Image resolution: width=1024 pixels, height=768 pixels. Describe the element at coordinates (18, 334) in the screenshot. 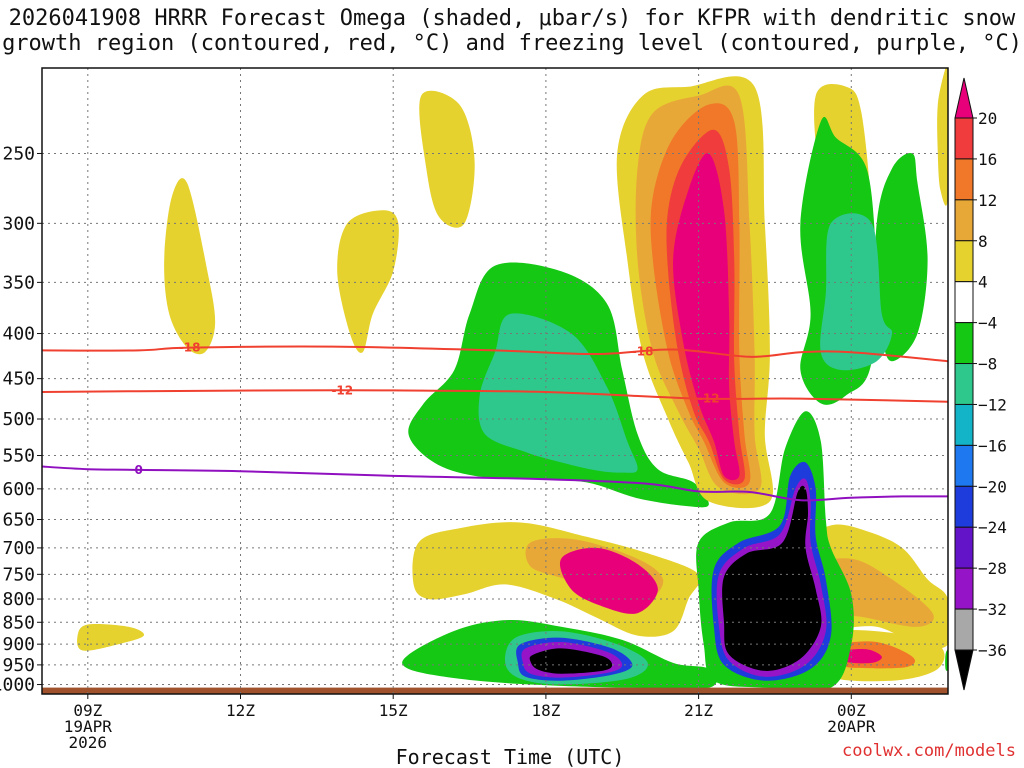

I see `y-tick-label: 400` at that location.